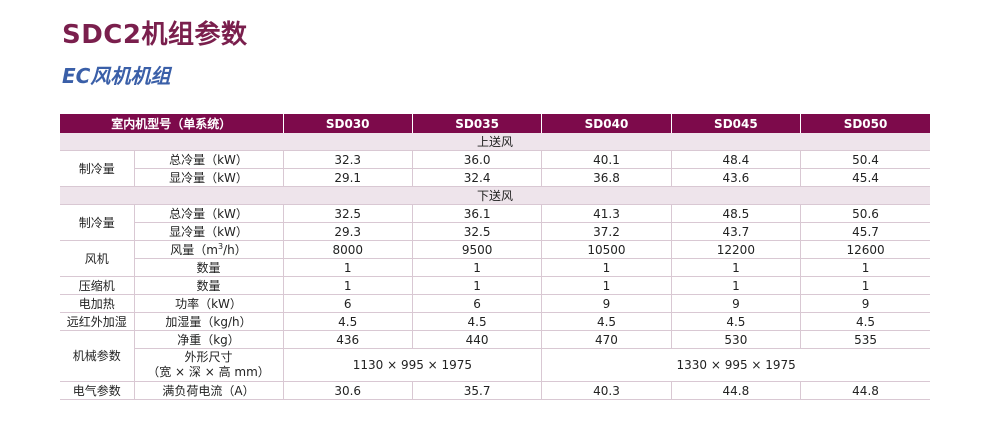 The width and height of the screenshot is (990, 438). I want to click on table-row: 电气参数 满负荷电流（A） 30.6 35.7 40.3 44.8 44.8, so click(495, 390).